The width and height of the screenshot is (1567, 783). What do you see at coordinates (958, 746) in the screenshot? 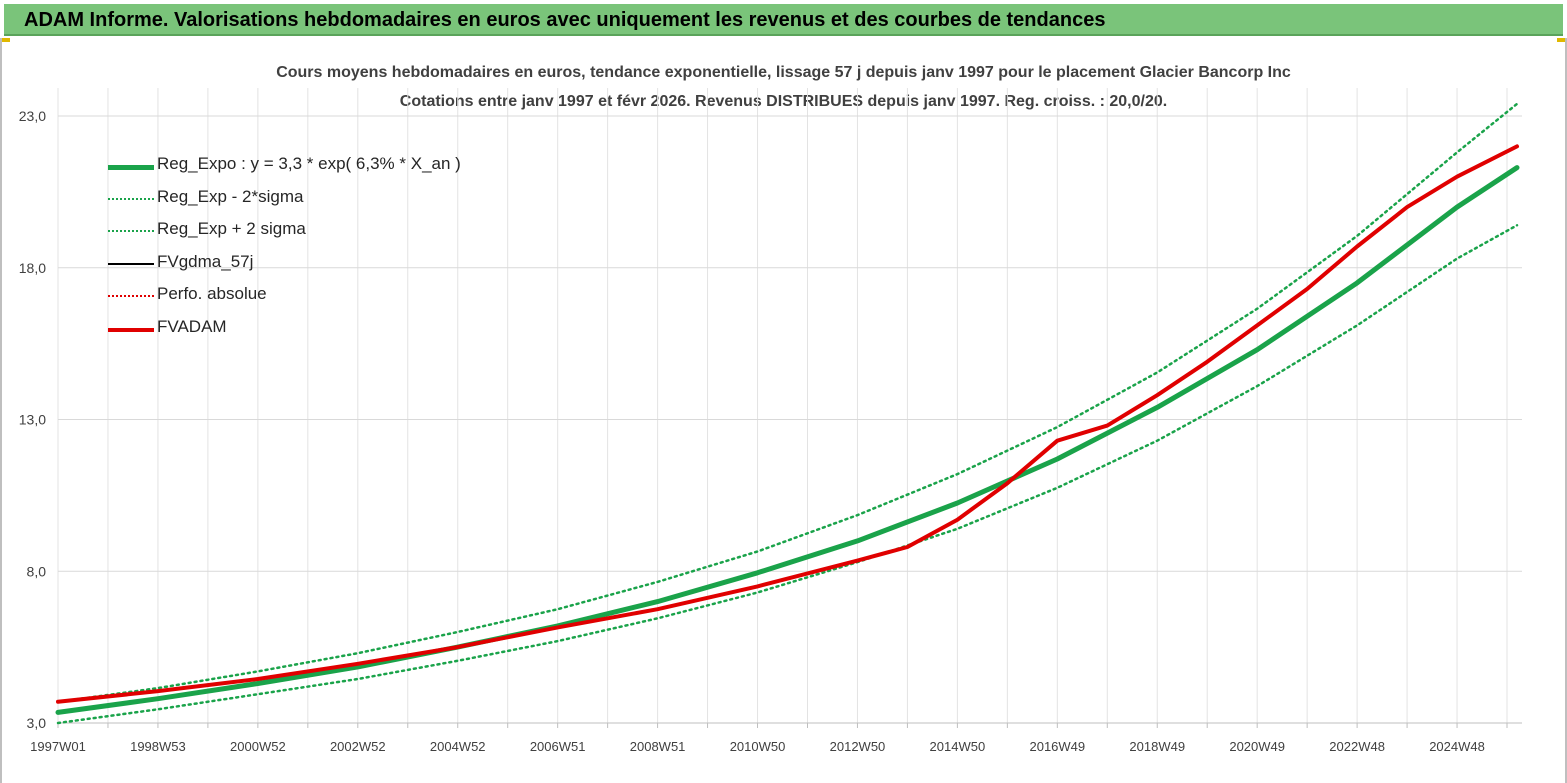
I see `x-tick-label: 2014W50` at bounding box center [958, 746].